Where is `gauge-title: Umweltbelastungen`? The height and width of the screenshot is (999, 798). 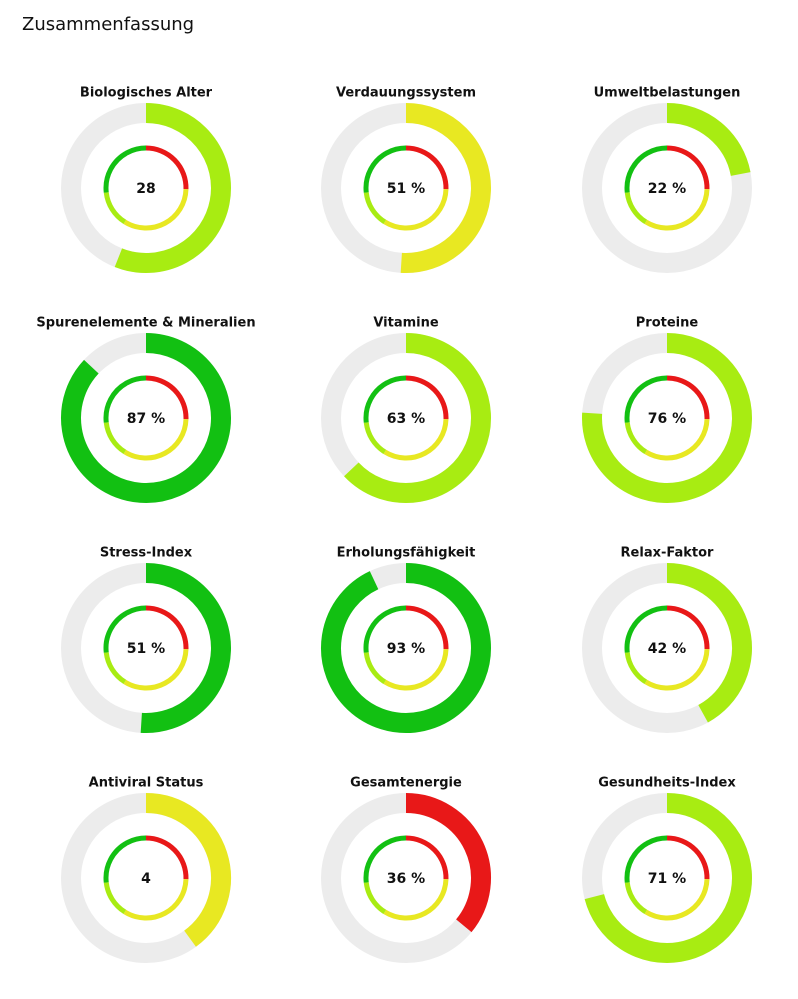
gauge-title: Umweltbelastungen is located at coordinates (667, 93).